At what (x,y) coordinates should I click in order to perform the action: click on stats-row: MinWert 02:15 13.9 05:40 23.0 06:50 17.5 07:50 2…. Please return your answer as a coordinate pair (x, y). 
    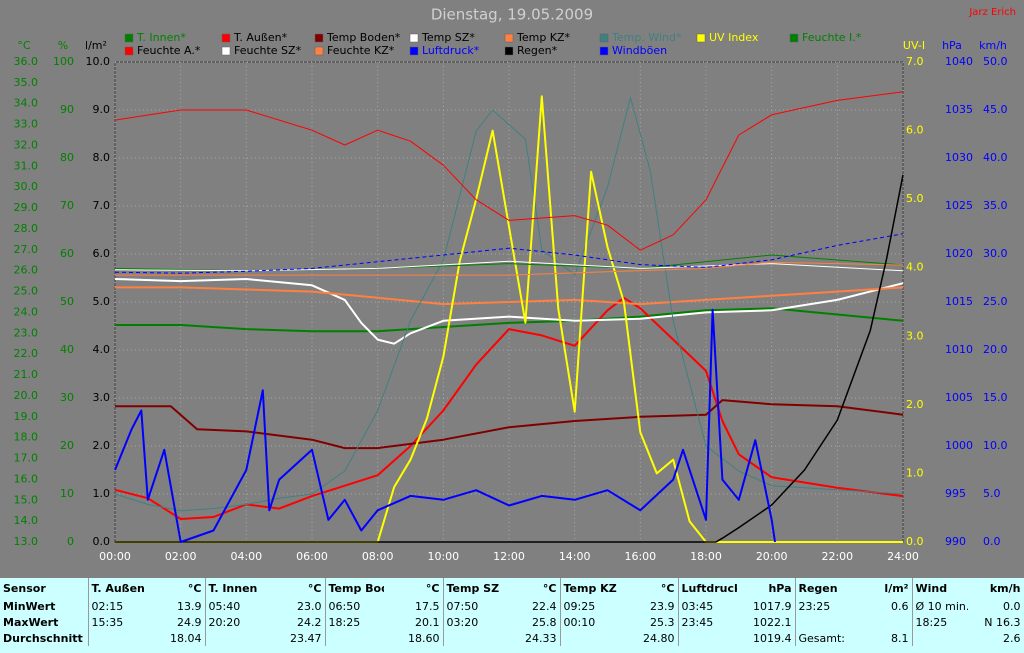
    Looking at the image, I should click on (512, 606).